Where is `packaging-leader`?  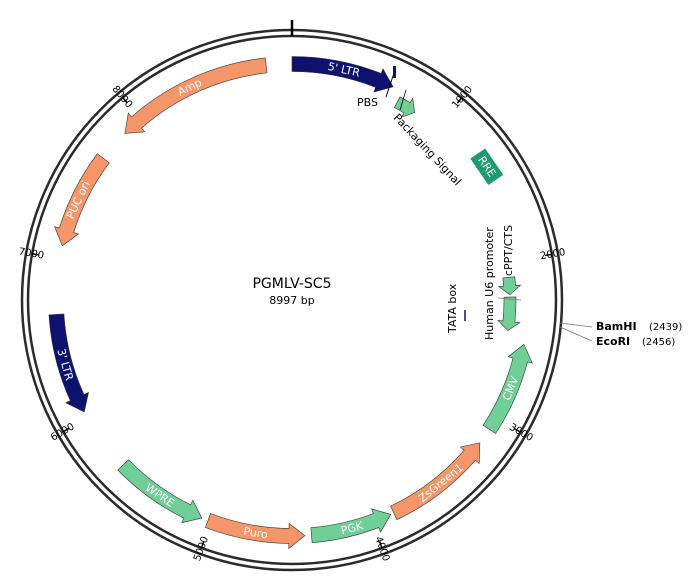
packaging-leader is located at coordinates (403, 100).